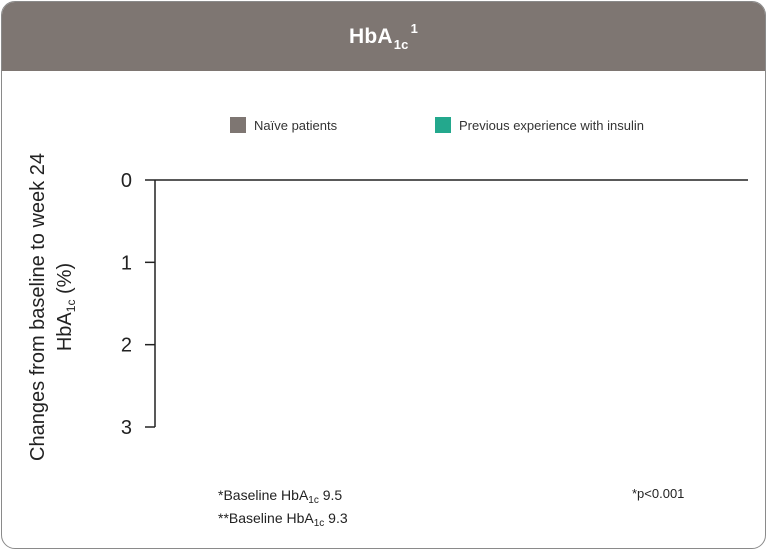 The height and width of the screenshot is (551, 767). Describe the element at coordinates (296, 125) in the screenshot. I see `legend-label-naive: Naïve patients` at that location.